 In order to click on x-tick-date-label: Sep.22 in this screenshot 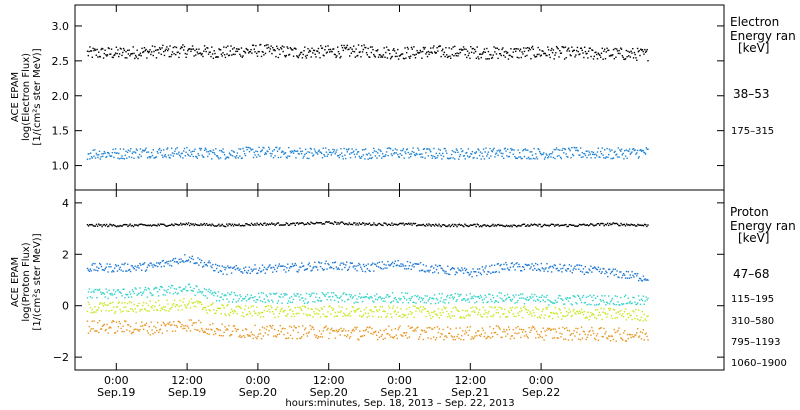, I will do `click(541, 392)`.